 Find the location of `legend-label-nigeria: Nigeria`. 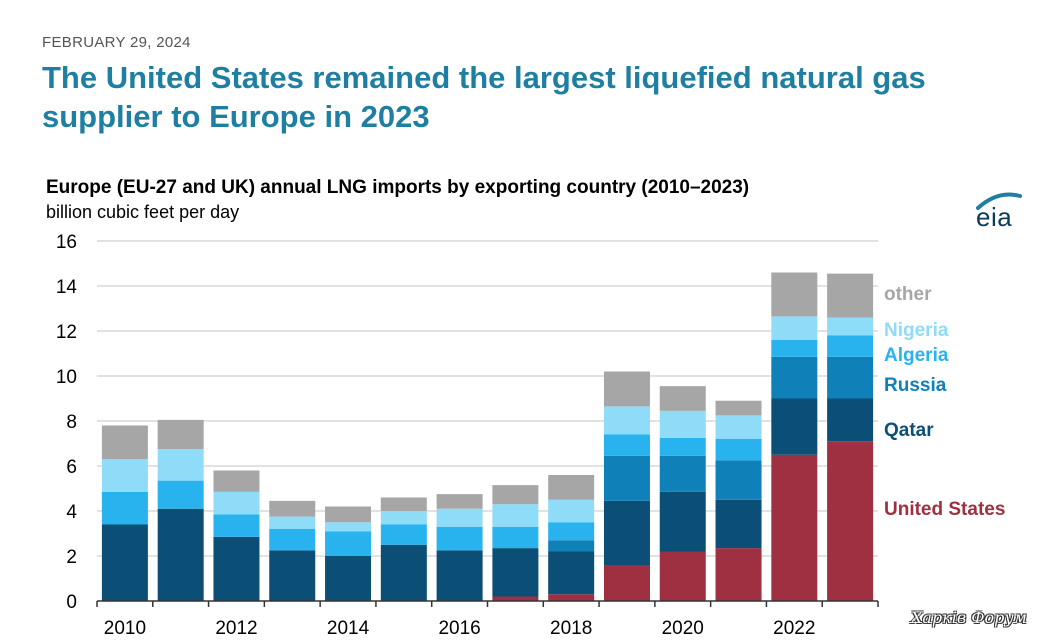

legend-label-nigeria: Nigeria is located at coordinates (916, 330).